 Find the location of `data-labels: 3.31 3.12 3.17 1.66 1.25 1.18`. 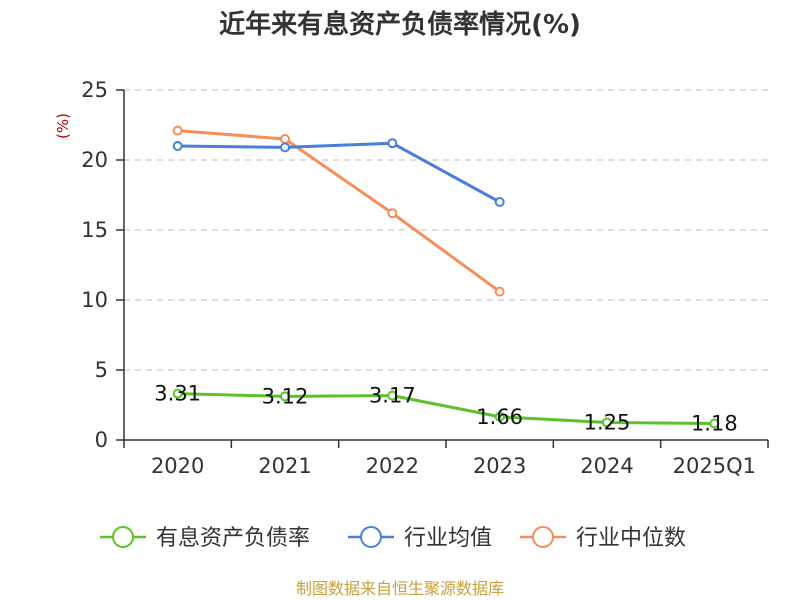

data-labels: 3.31 3.12 3.17 1.66 1.25 1.18 is located at coordinates (445, 409).